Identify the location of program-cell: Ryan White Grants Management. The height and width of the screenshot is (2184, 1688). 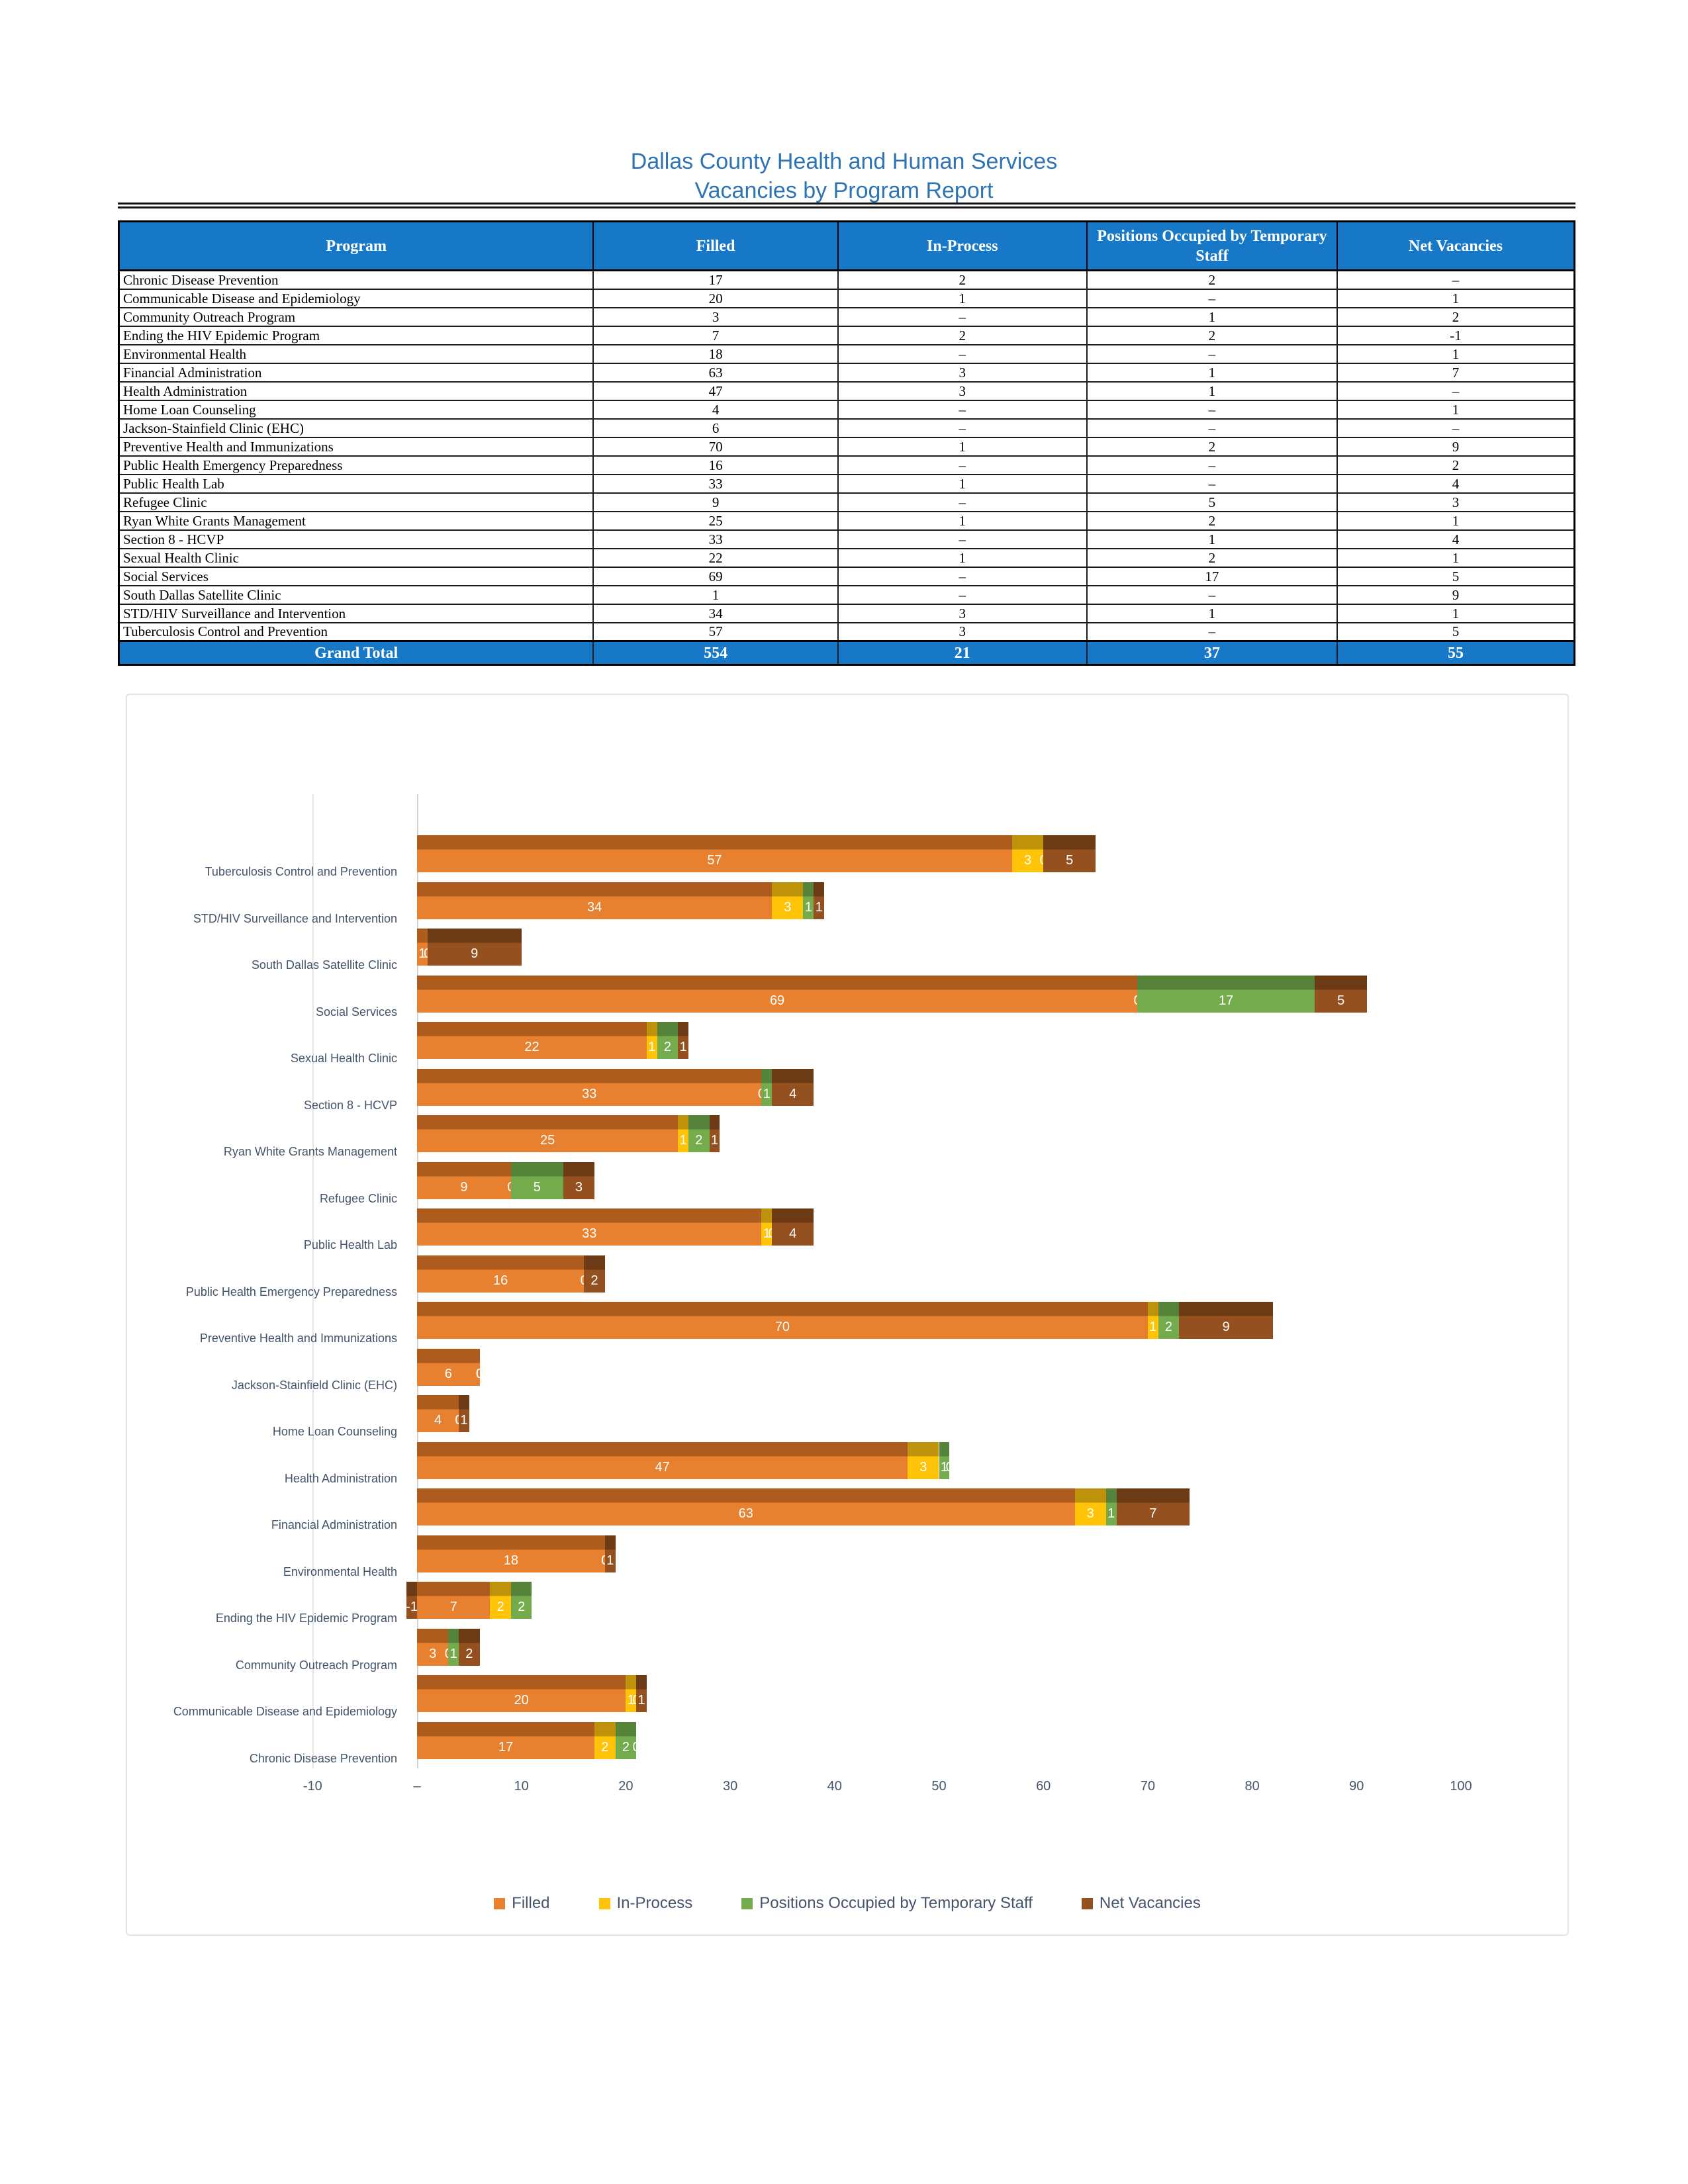
(356, 520).